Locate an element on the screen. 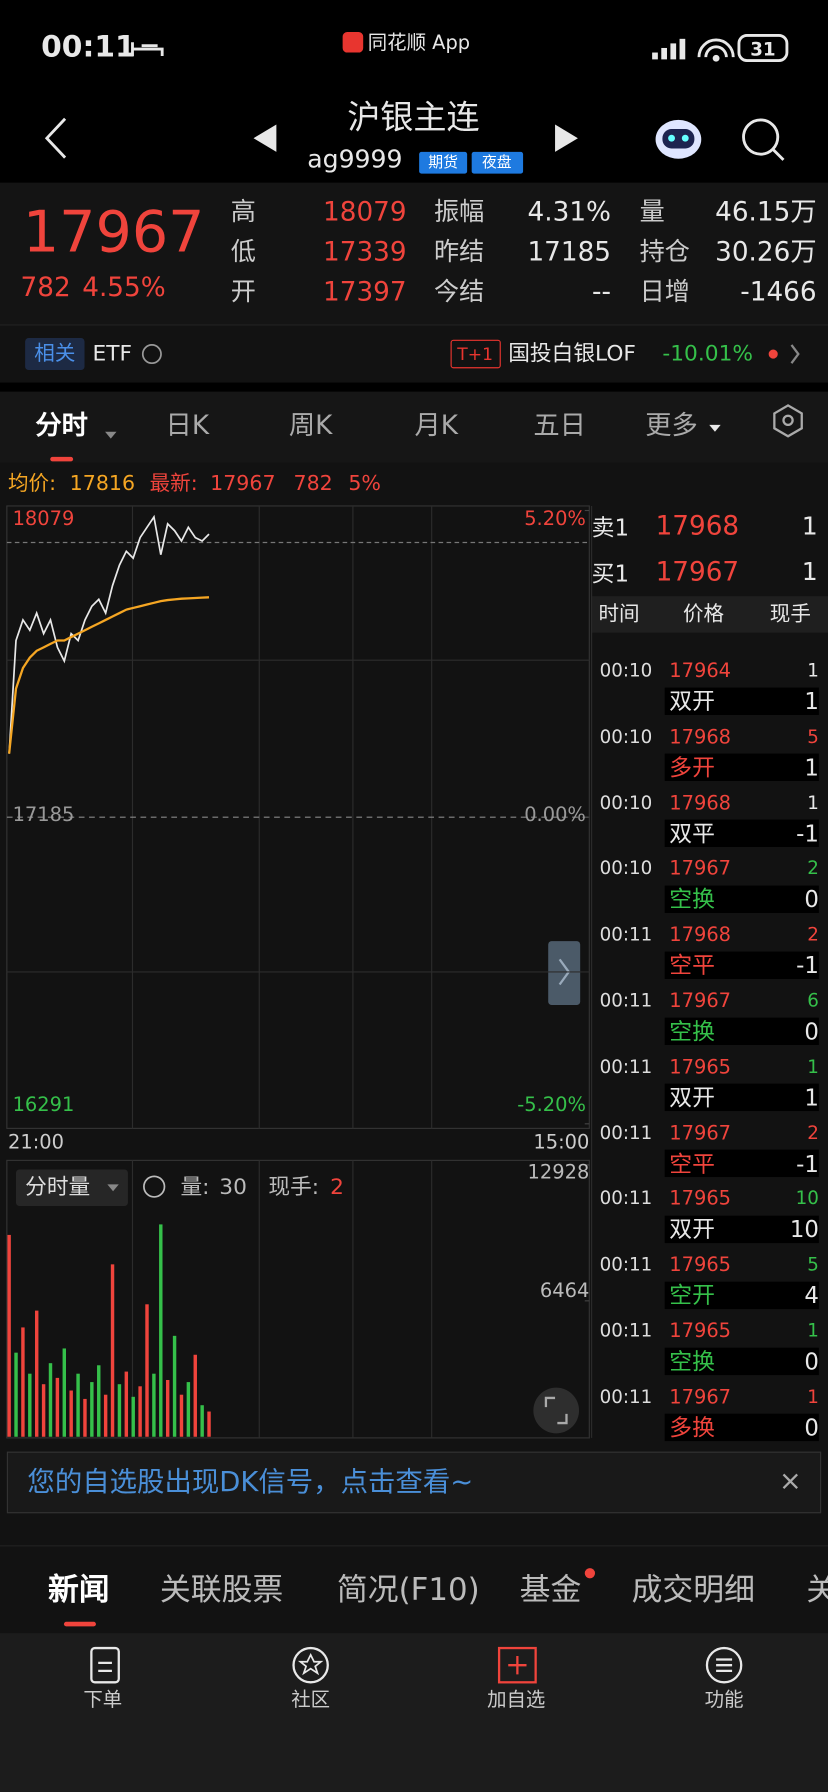 The height and width of the screenshot is (1792, 828). banner-text: 您的自选股出现DK信号，点击查看~ is located at coordinates (250, 1482).